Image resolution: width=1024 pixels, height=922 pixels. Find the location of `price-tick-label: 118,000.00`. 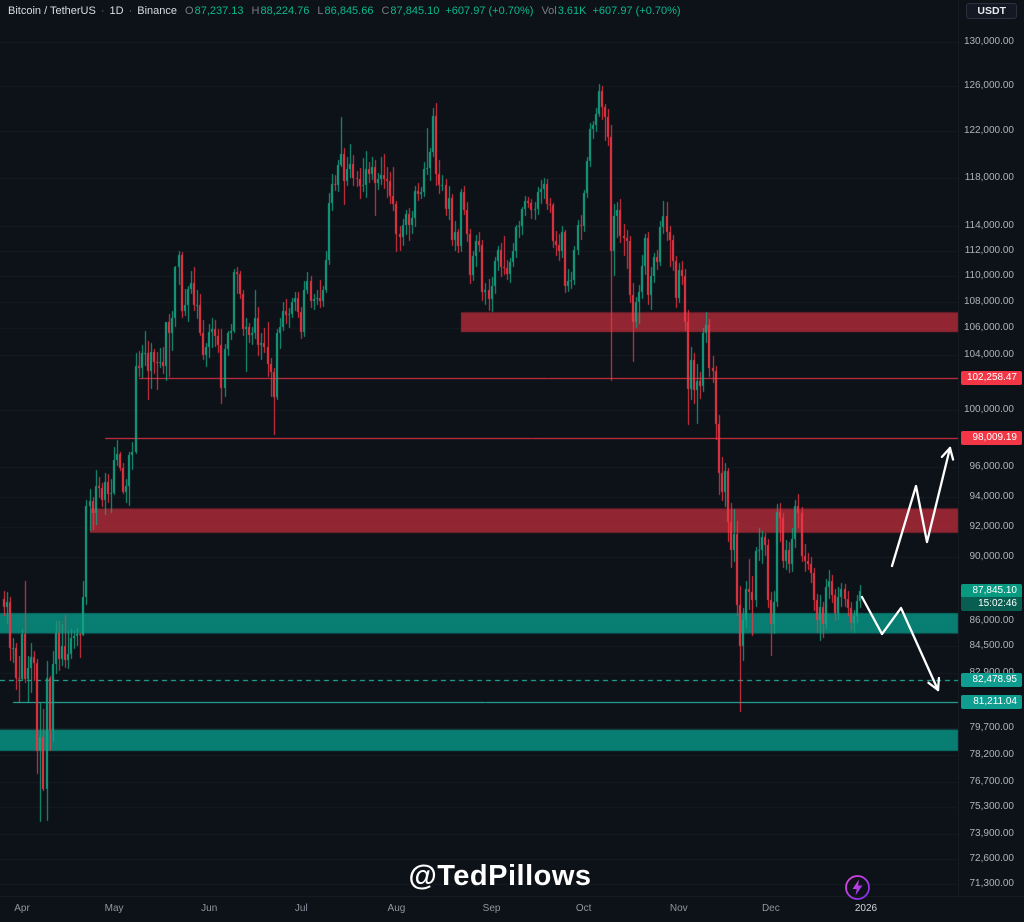

price-tick-label: 118,000.00 is located at coordinates (989, 177).